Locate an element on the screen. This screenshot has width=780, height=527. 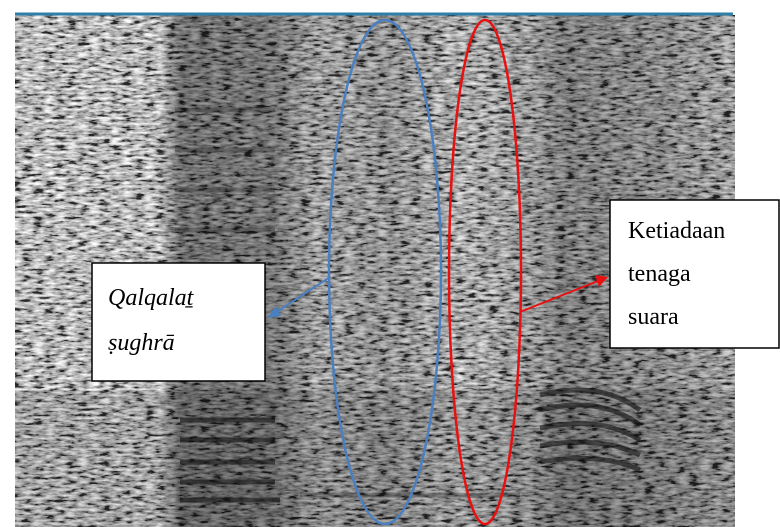
label-text: Ketiadaan is located at coordinates (676, 231).